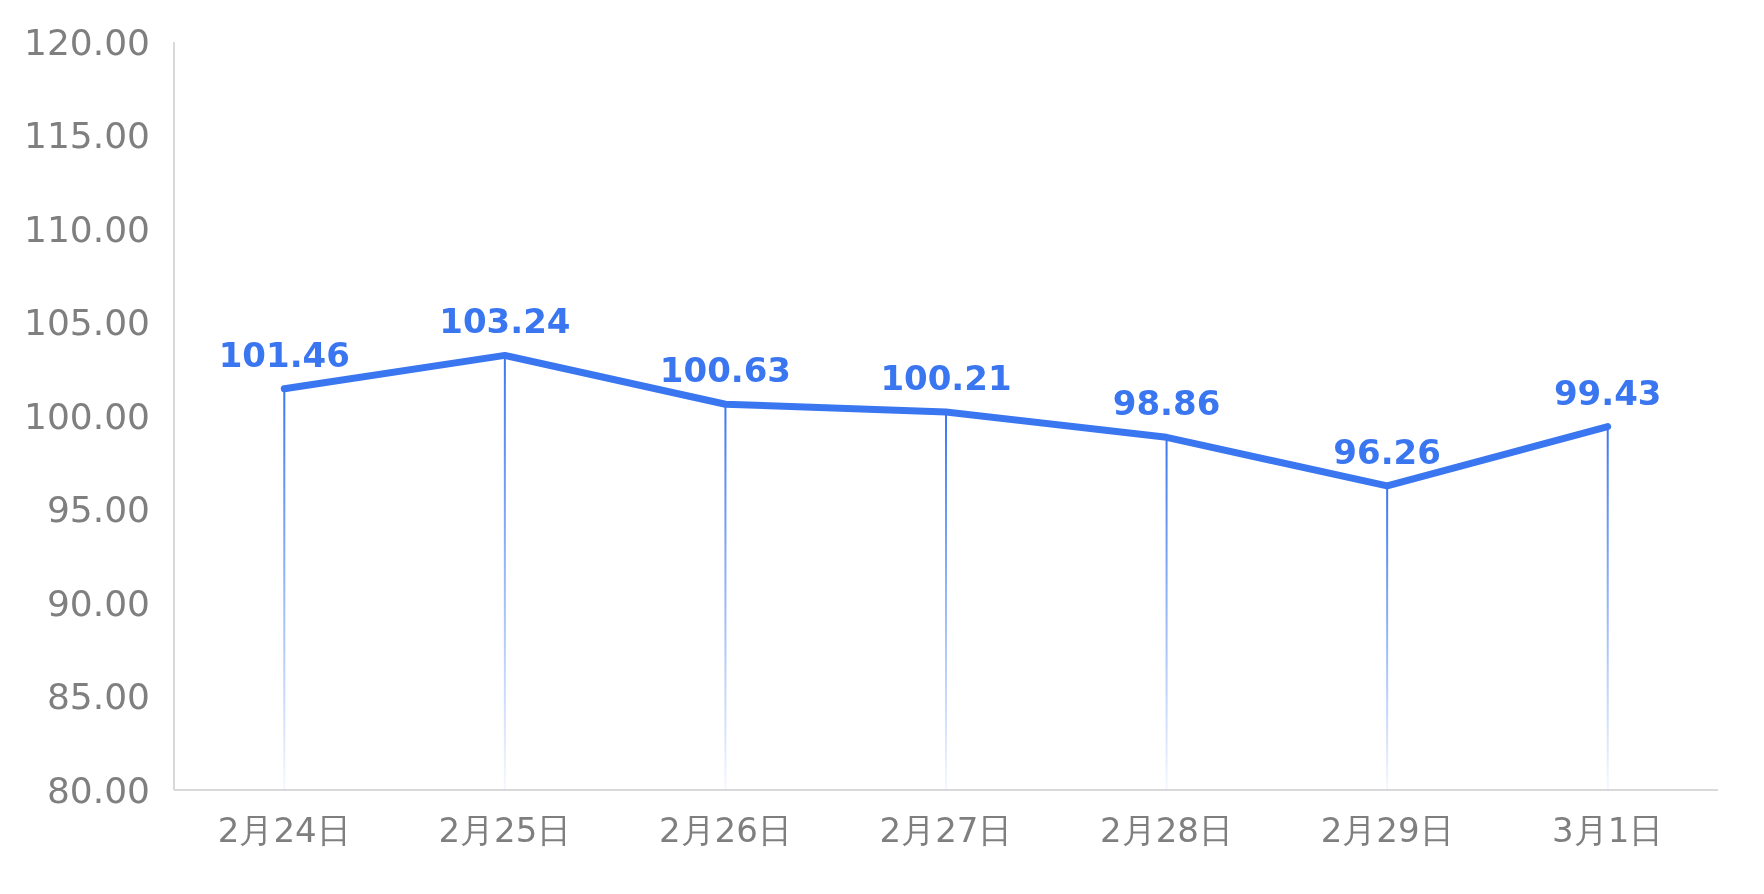  I want to click on data-label: 100.63, so click(725, 370).